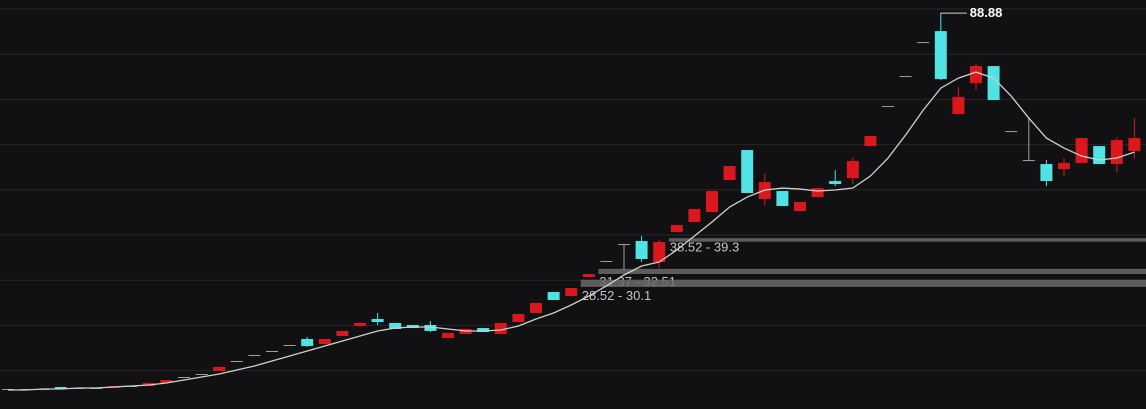 The width and height of the screenshot is (1146, 409). What do you see at coordinates (616, 295) in the screenshot?
I see `zone-label: 28.52 - 30.1` at bounding box center [616, 295].